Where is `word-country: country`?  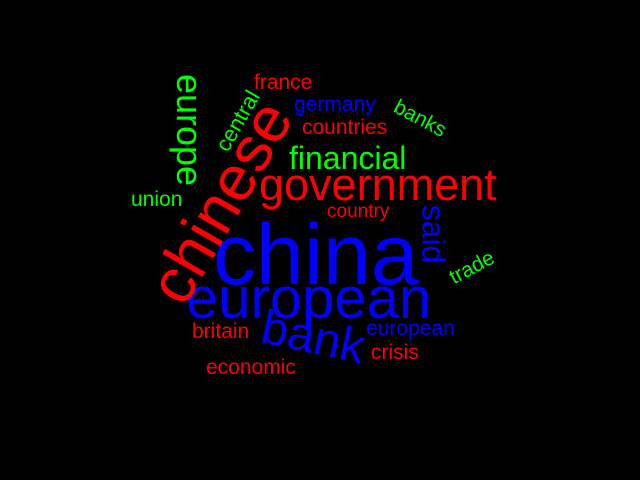 word-country: country is located at coordinates (358, 211).